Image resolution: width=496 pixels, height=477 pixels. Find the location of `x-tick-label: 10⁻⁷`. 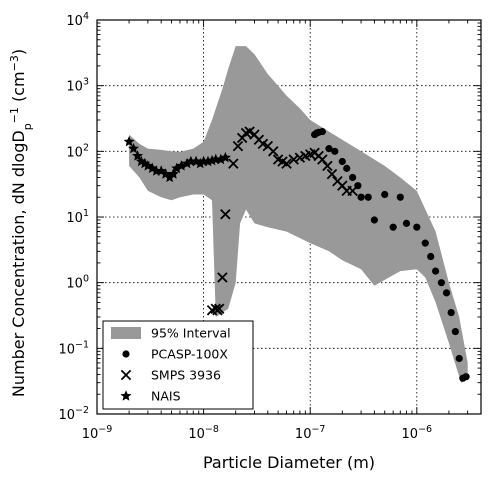

x-tick-label: 10⁻⁷ is located at coordinates (310, 433).